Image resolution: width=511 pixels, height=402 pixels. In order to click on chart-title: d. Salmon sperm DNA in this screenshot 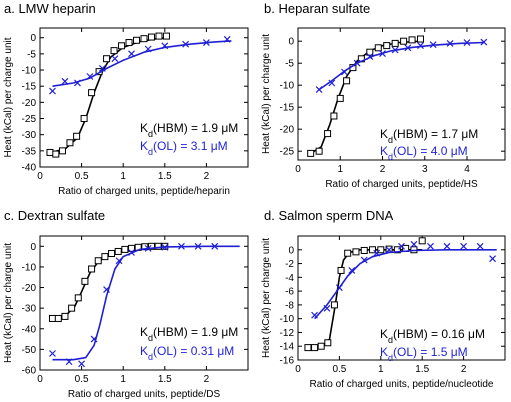, I will do `click(329, 215)`.